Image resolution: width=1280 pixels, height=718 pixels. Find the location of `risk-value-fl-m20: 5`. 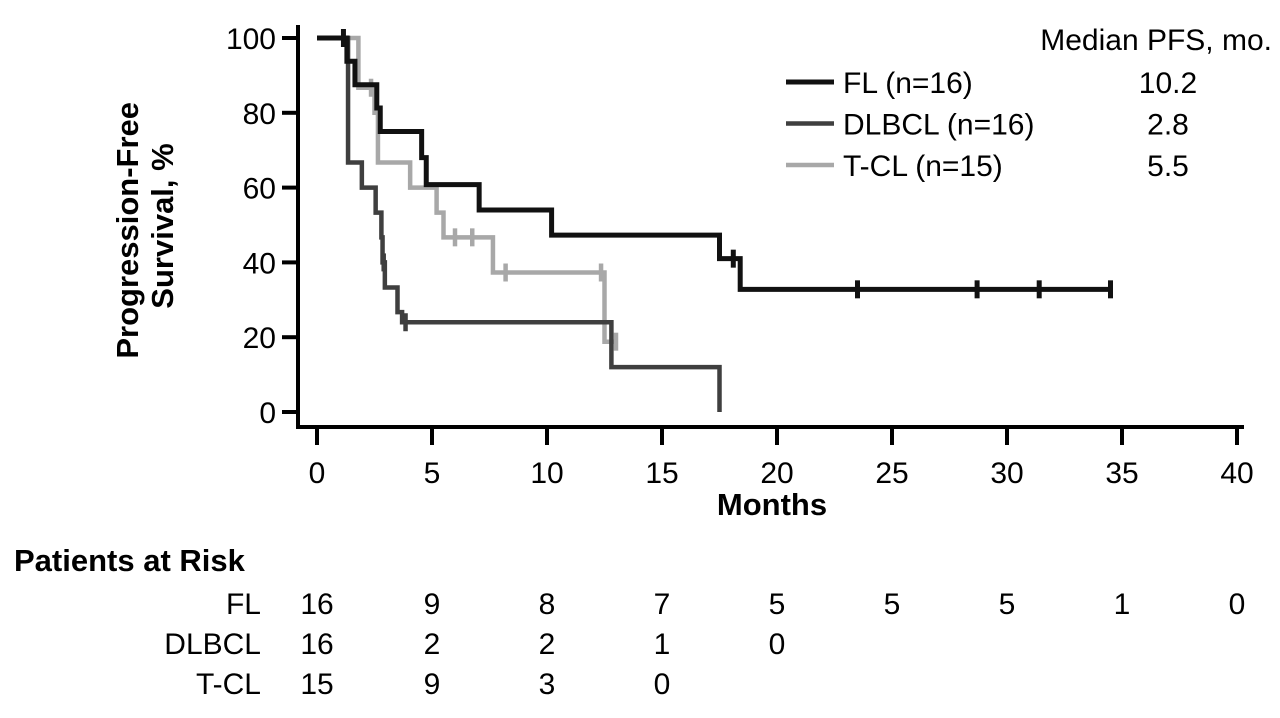

risk-value-fl-m20: 5 is located at coordinates (777, 604).